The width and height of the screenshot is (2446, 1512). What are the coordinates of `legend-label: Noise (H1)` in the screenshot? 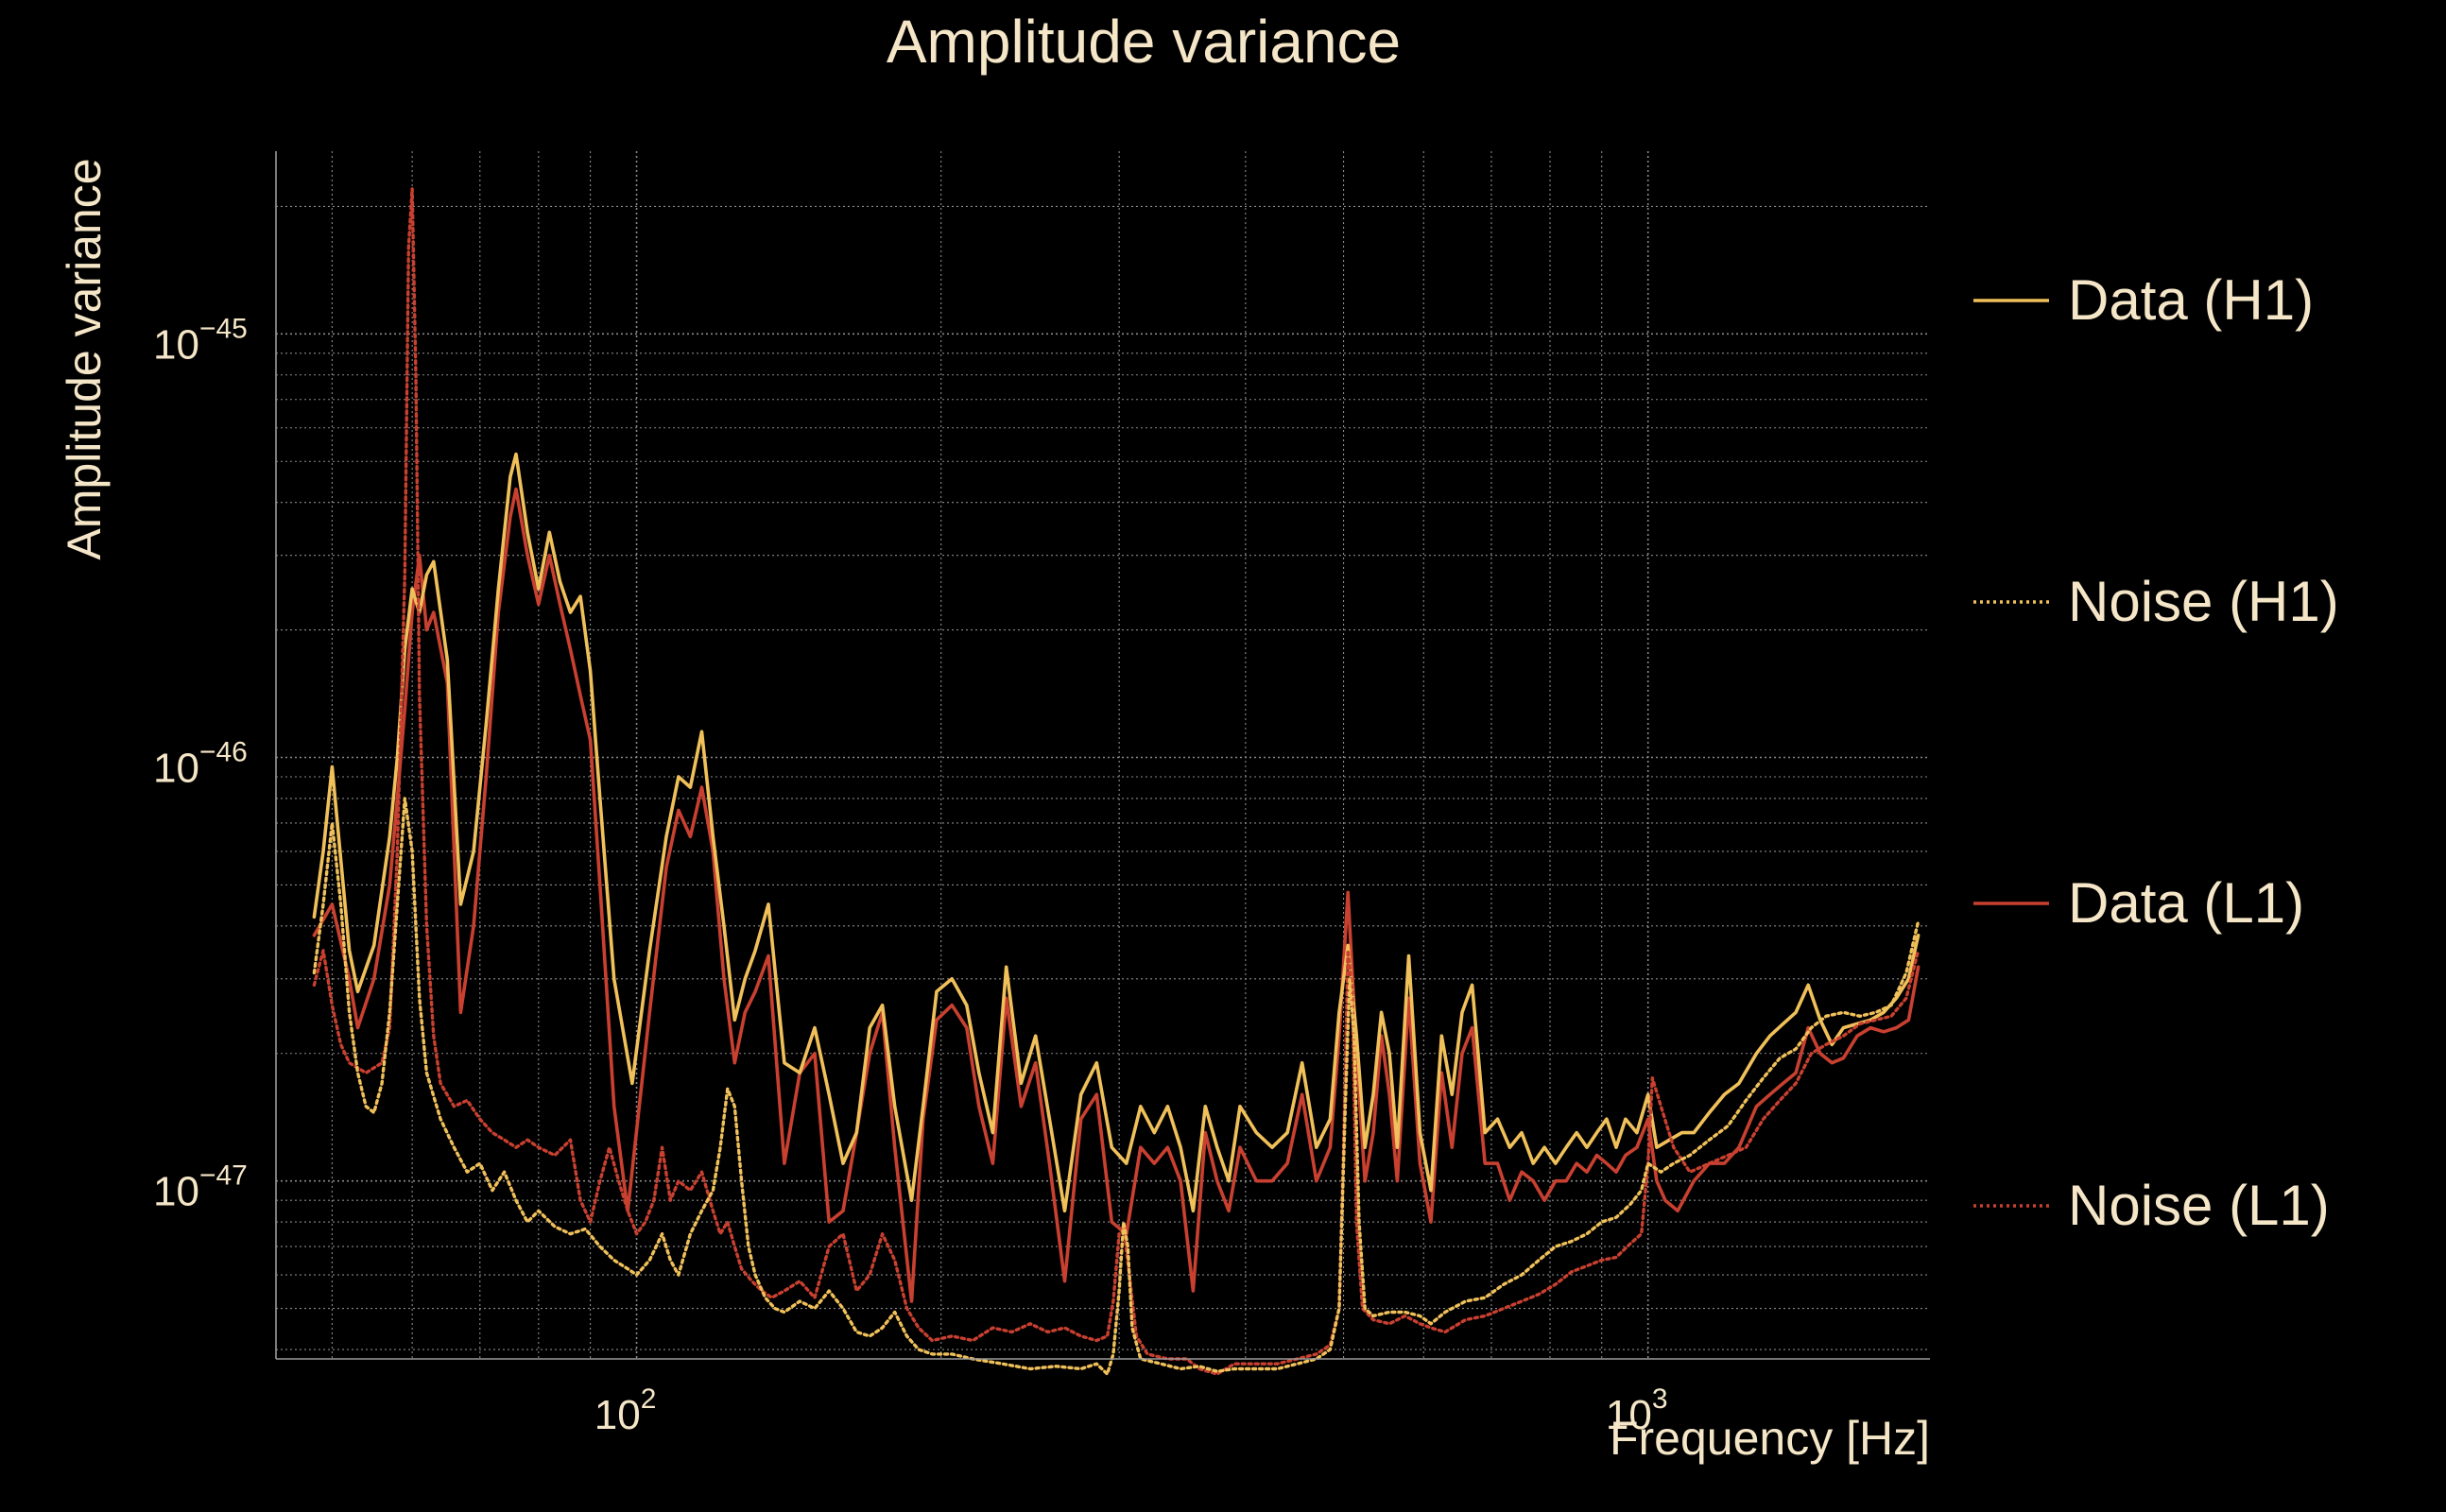 It's located at (2204, 601).